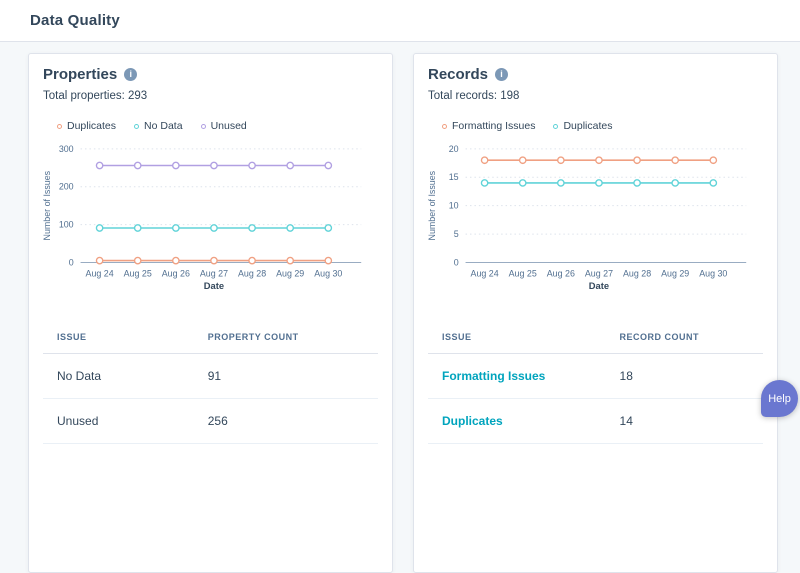 Image resolution: width=800 pixels, height=573 pixels. I want to click on y-tick-label: 300, so click(66, 149).